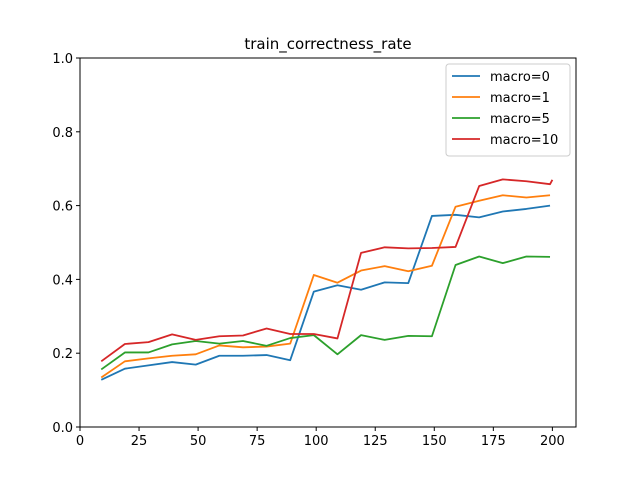 This screenshot has height=480, width=640. I want to click on legend: macro=0 macro=1 macro=5 macro=10, so click(508, 110).